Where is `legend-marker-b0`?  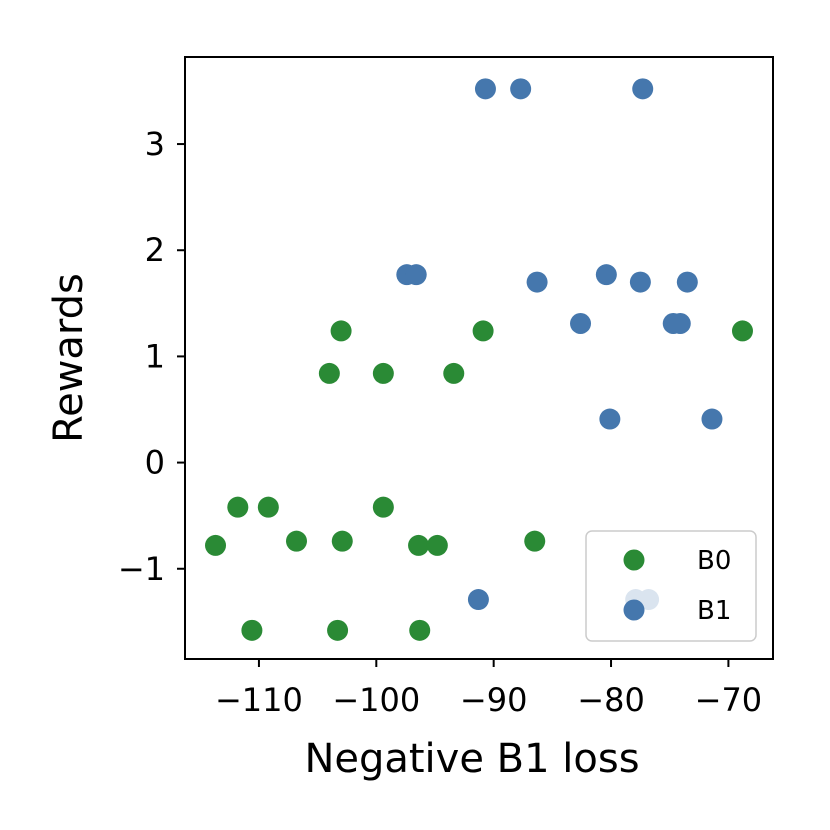
legend-marker-b0 is located at coordinates (634, 560).